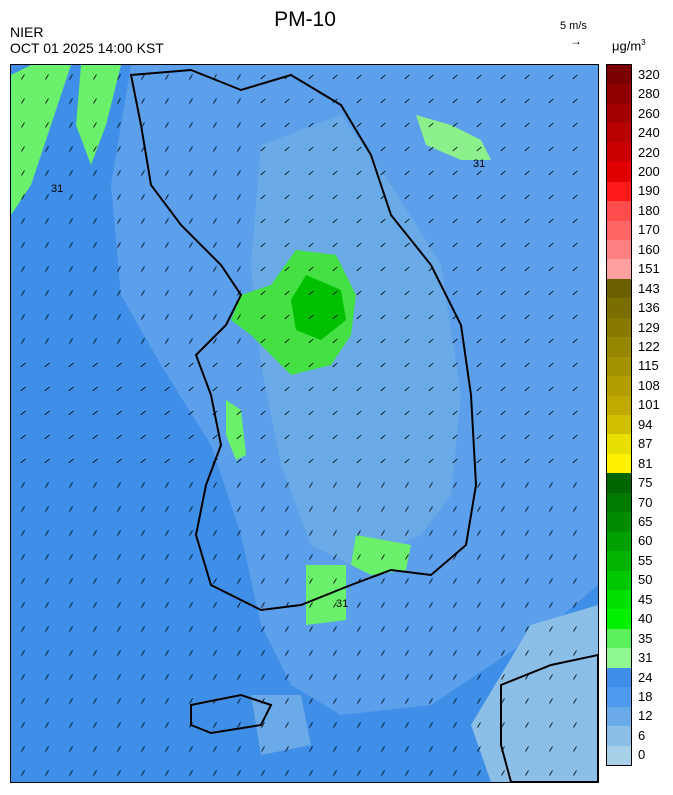  I want to click on colorbar-tick-label: 129, so click(649, 327).